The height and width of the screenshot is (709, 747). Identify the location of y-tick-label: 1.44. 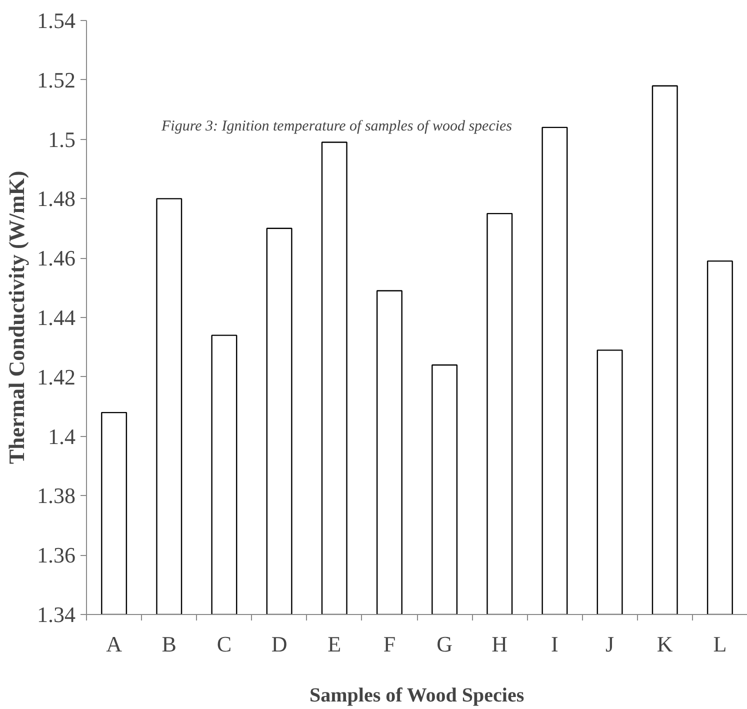
(56, 317).